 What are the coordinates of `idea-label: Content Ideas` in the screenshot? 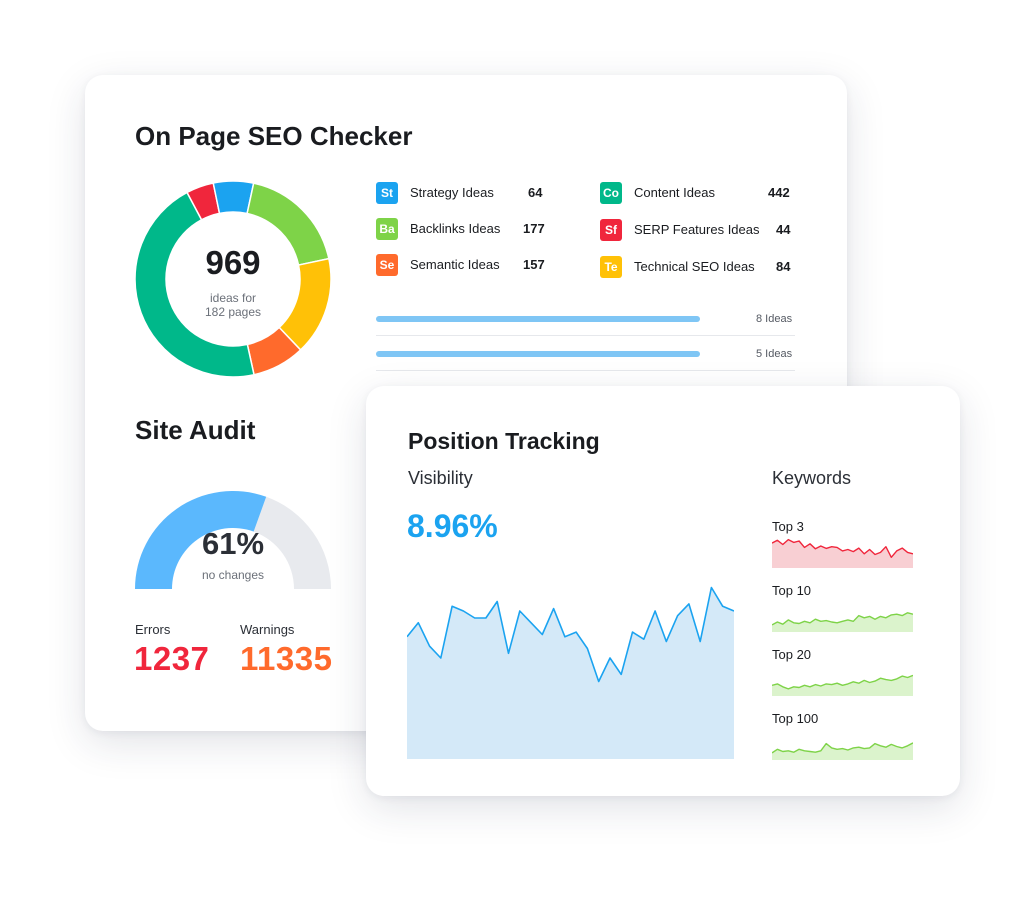 It's located at (674, 192).